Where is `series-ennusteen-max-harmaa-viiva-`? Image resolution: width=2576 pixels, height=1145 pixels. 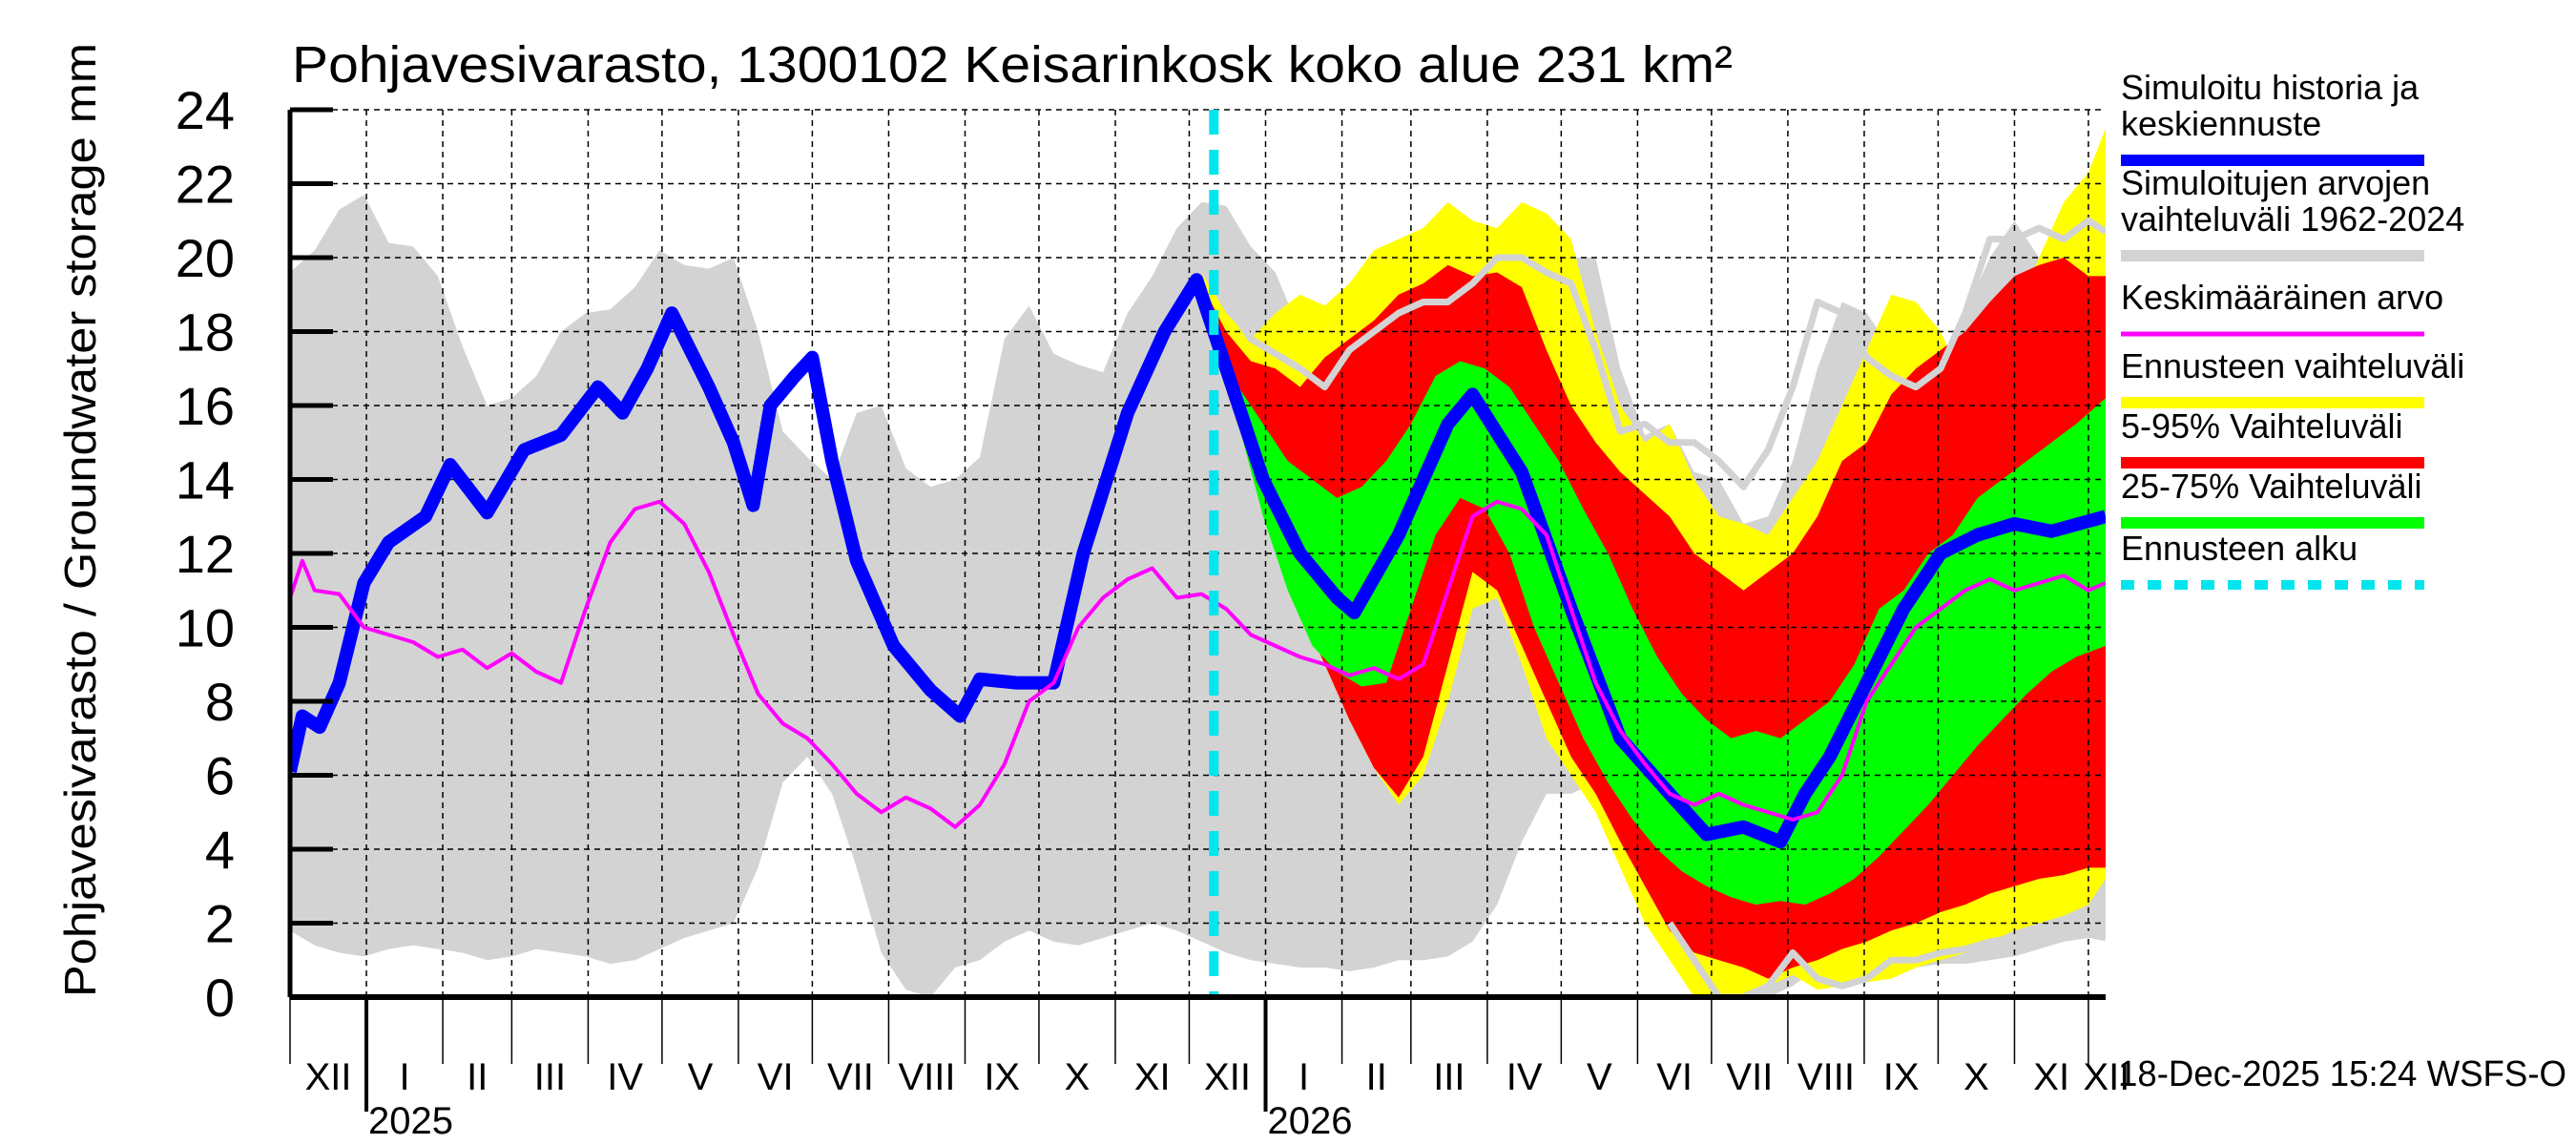
series-ennusteen-max-harmaa-viiva- is located at coordinates (1658, 353).